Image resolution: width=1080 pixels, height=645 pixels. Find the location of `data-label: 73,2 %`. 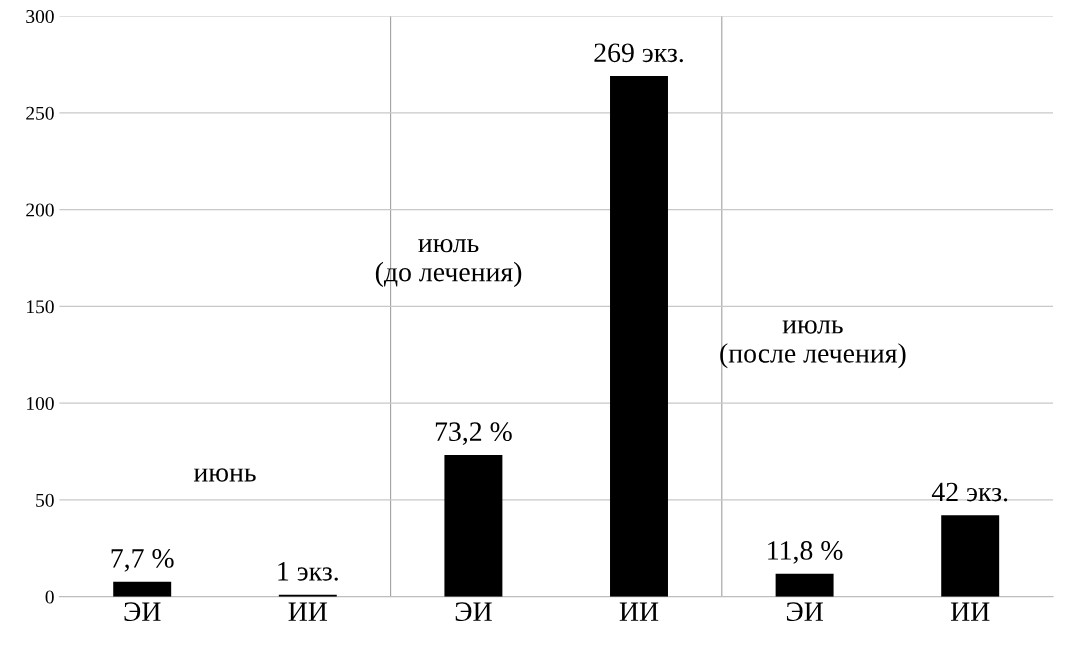

data-label: 73,2 % is located at coordinates (473, 433).